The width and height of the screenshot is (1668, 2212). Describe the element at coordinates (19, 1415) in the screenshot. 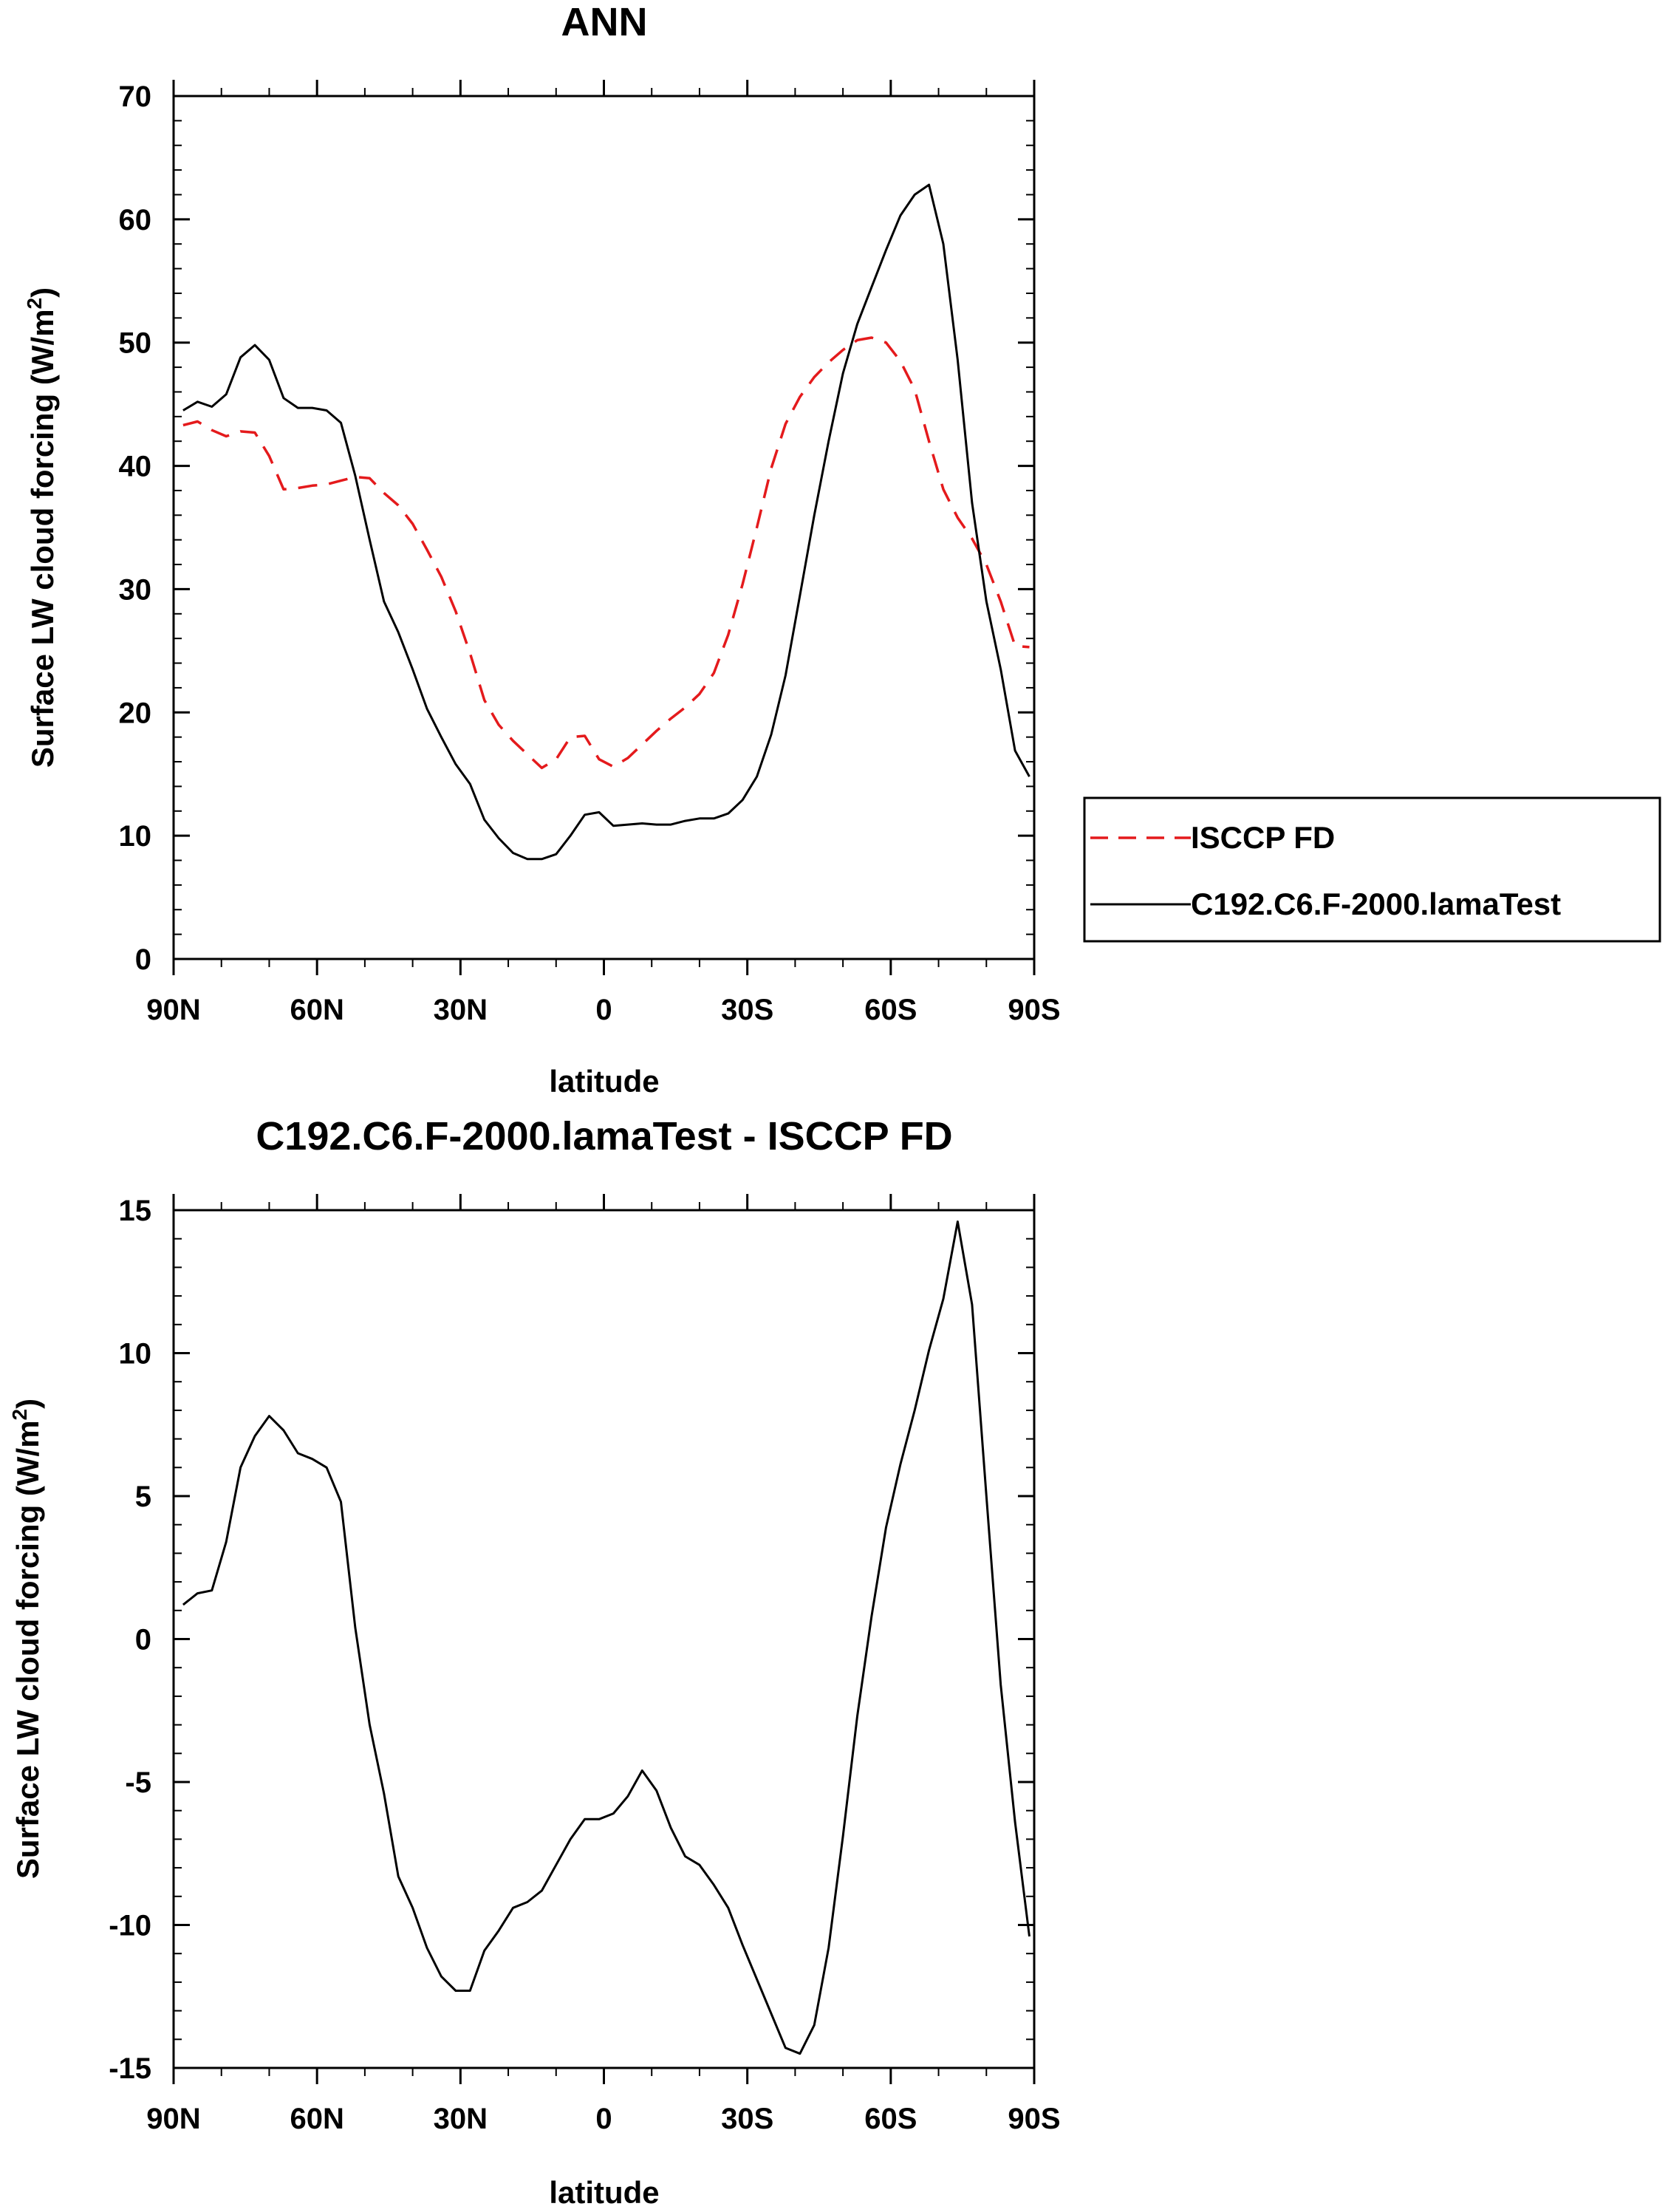

I see `panel-bottom-ylabel-sup: 2` at that location.